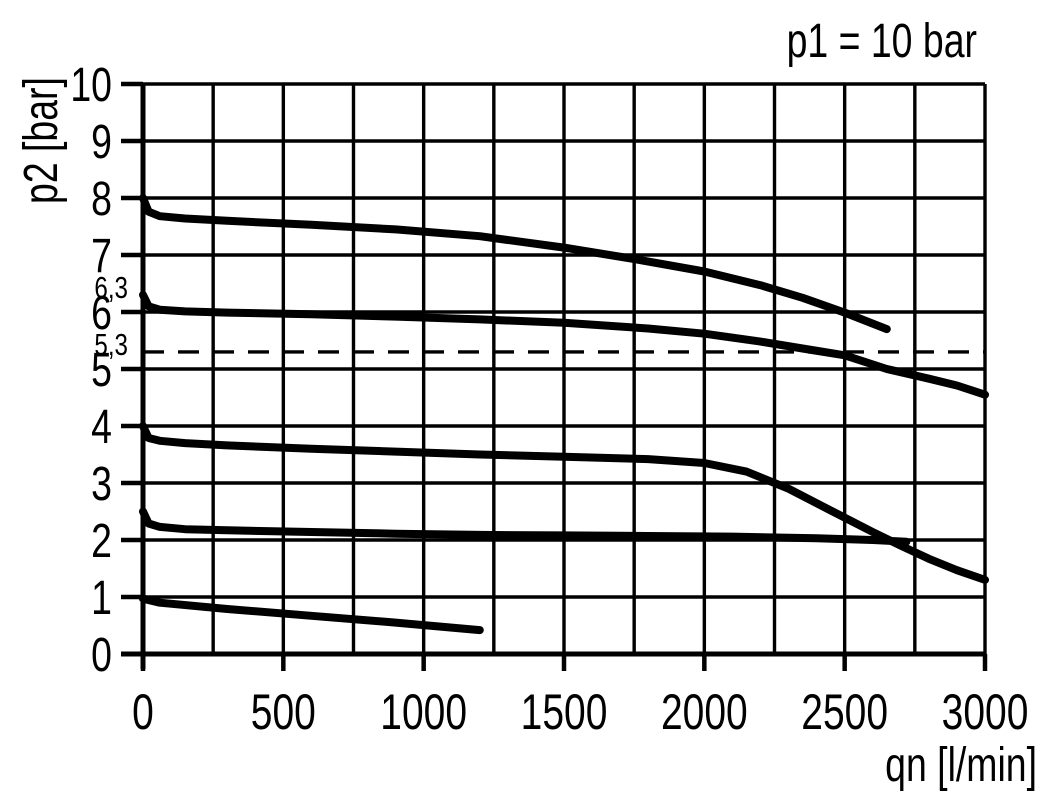  What do you see at coordinates (101, 599) in the screenshot?
I see `y-axis-tick-label: 1` at bounding box center [101, 599].